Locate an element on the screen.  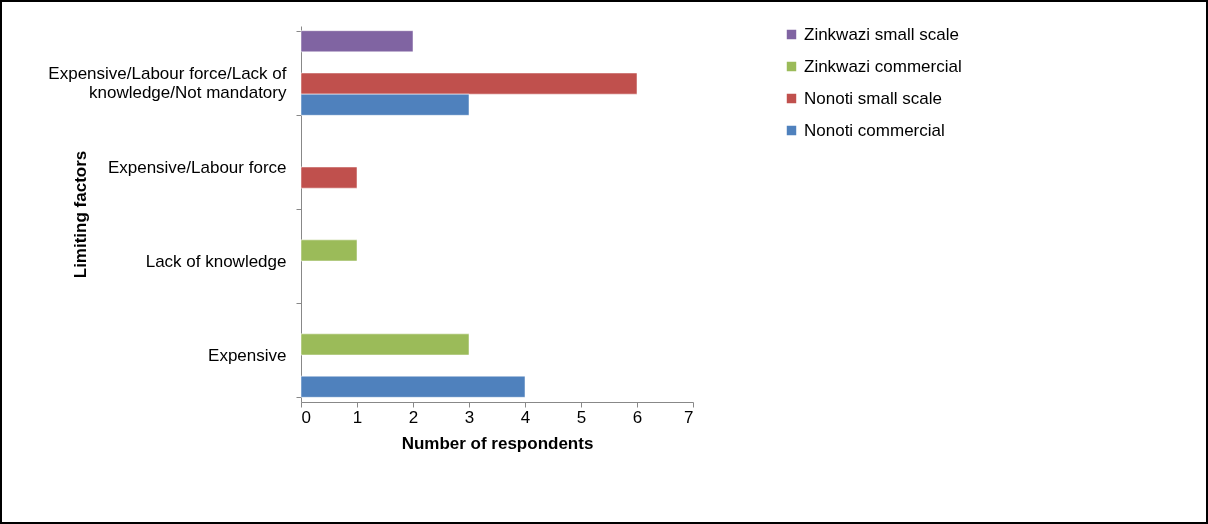
x-axis-title: Number of respondents is located at coordinates (497, 443).